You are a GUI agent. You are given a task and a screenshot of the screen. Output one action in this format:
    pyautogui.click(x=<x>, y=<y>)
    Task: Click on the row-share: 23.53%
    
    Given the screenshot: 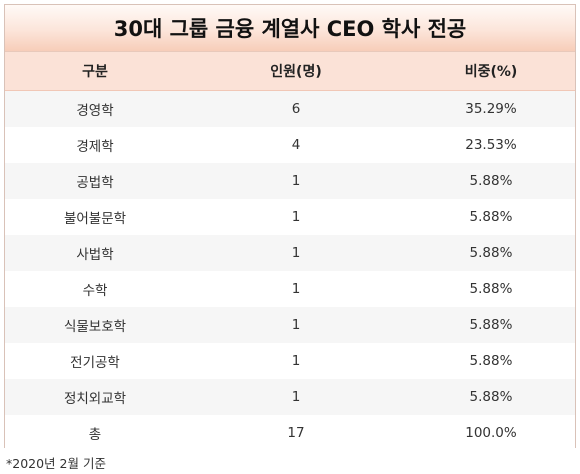 What is the action you would take?
    pyautogui.click(x=491, y=145)
    